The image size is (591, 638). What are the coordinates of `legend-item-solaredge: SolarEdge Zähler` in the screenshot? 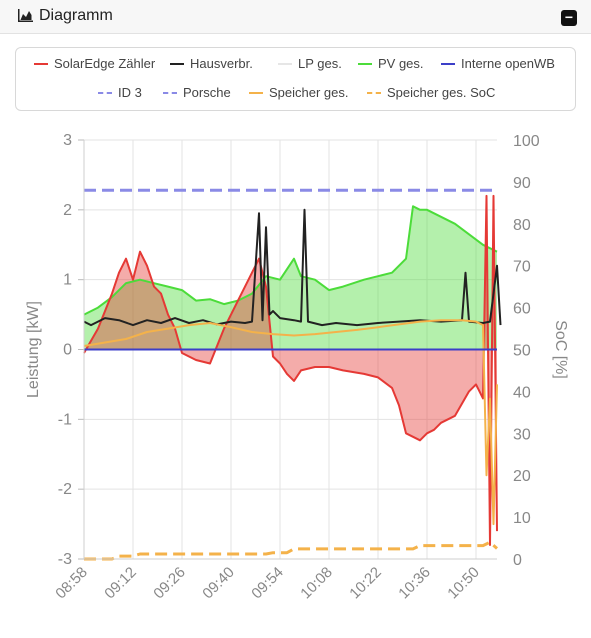 It's located at (94, 63).